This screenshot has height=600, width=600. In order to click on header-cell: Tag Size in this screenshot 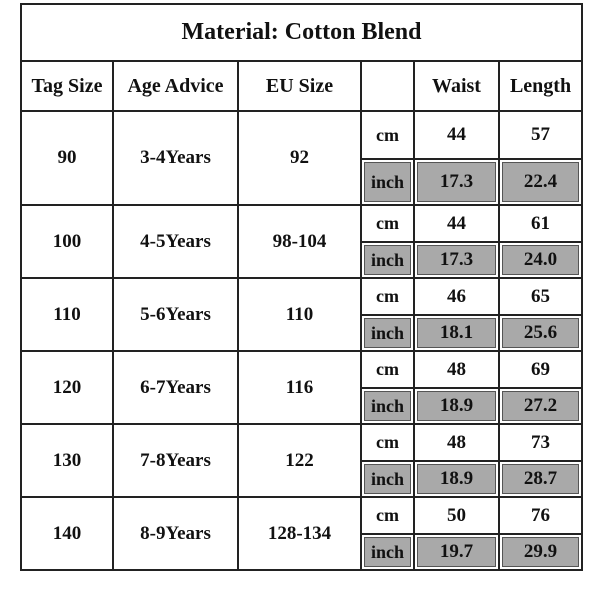, I will do `click(67, 86)`.